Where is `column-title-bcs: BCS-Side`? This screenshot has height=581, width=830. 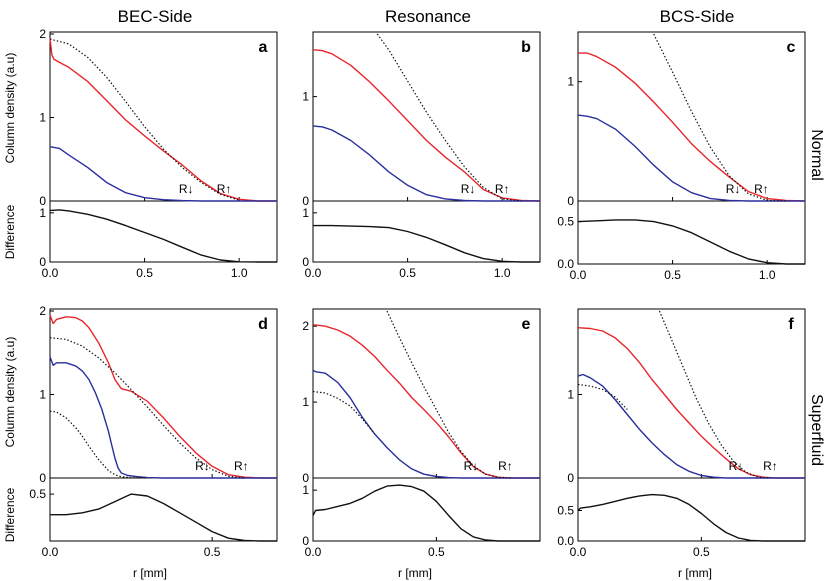
column-title-bcs: BCS-Side is located at coordinates (697, 16).